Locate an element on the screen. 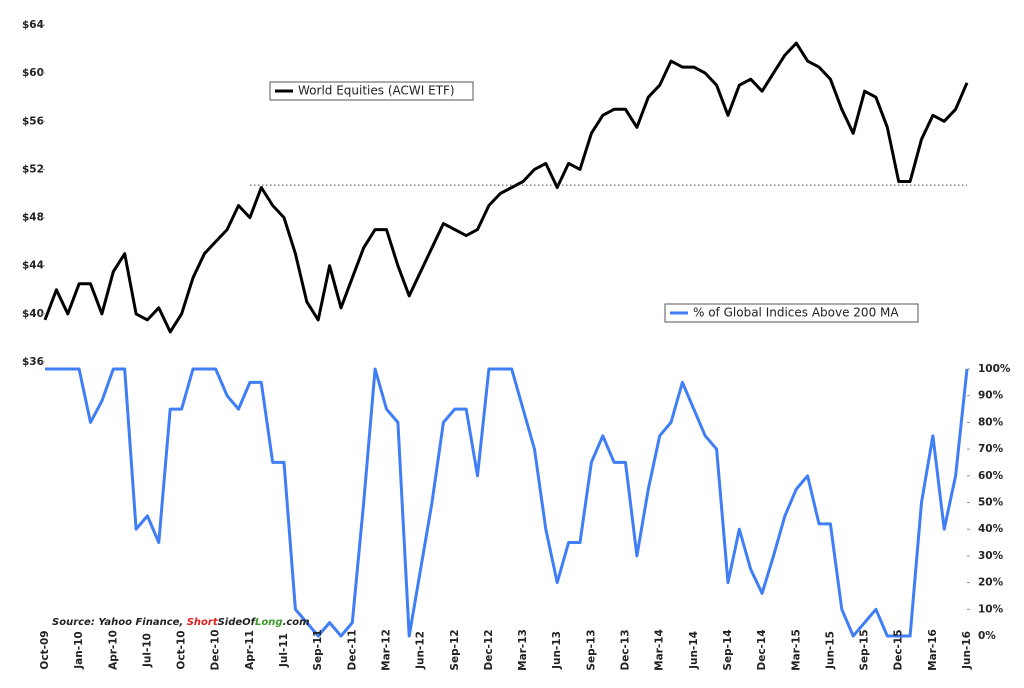 The width and height of the screenshot is (1024, 688). x-tick-label: Sep-12 is located at coordinates (455, 649).